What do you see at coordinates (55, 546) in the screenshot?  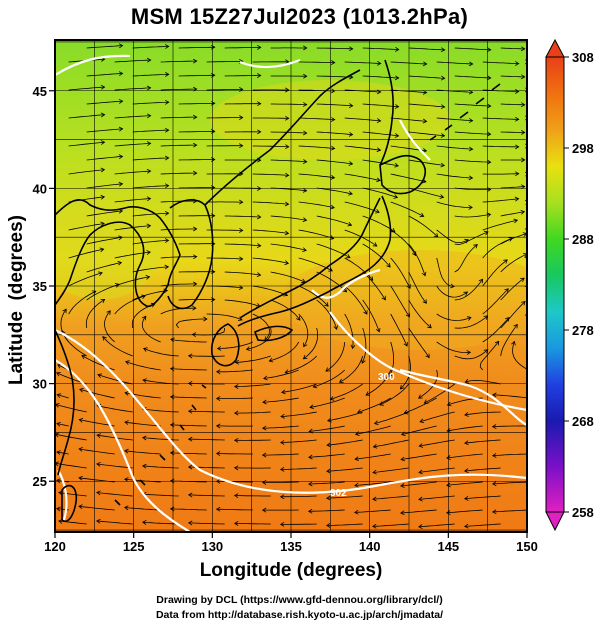 I see `x-tick-label: 120` at bounding box center [55, 546].